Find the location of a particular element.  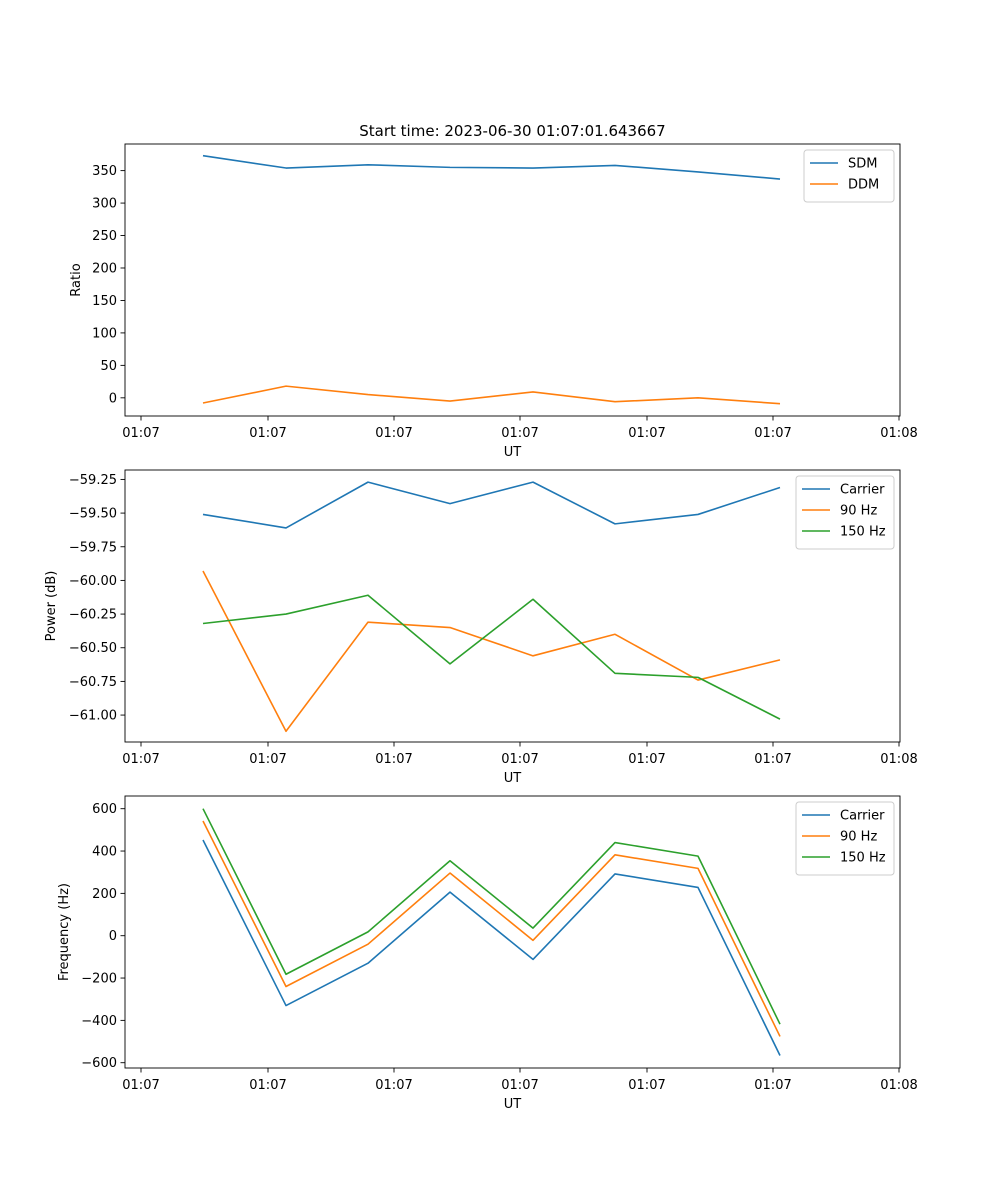

legend-label: DDM is located at coordinates (863, 185).